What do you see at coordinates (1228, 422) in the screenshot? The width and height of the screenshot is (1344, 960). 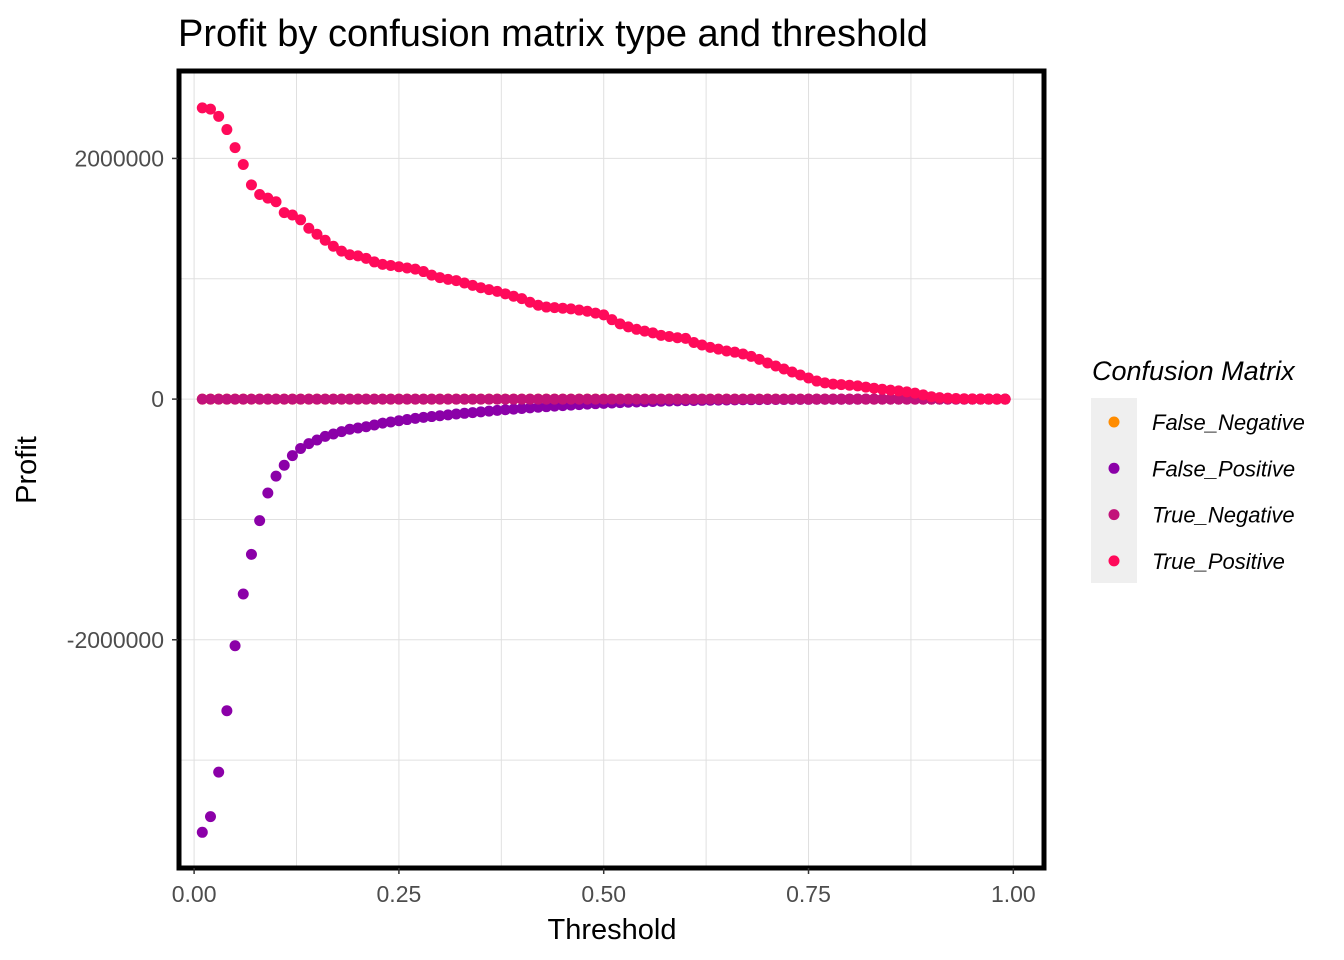 I see `legend-label: False_Negative` at bounding box center [1228, 422].